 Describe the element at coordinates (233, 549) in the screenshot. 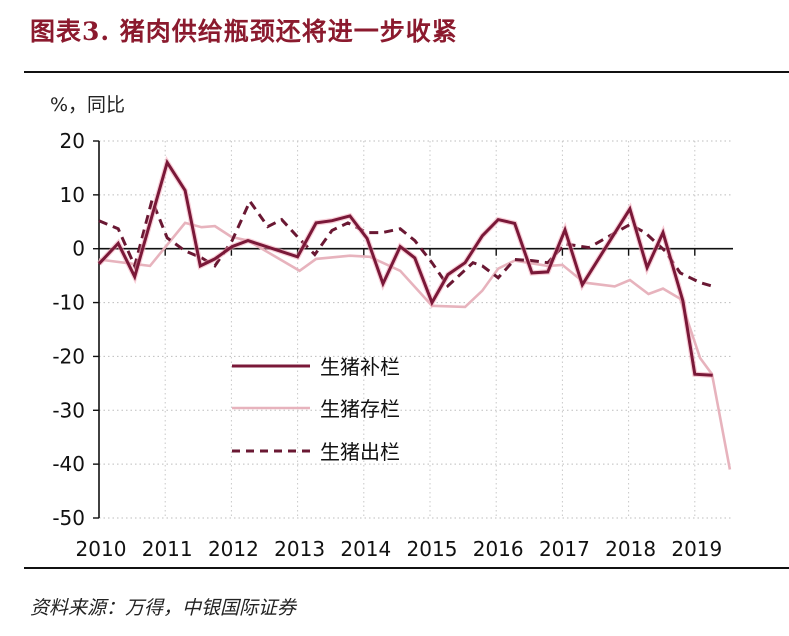

I see `x-tick-label: 2012` at that location.